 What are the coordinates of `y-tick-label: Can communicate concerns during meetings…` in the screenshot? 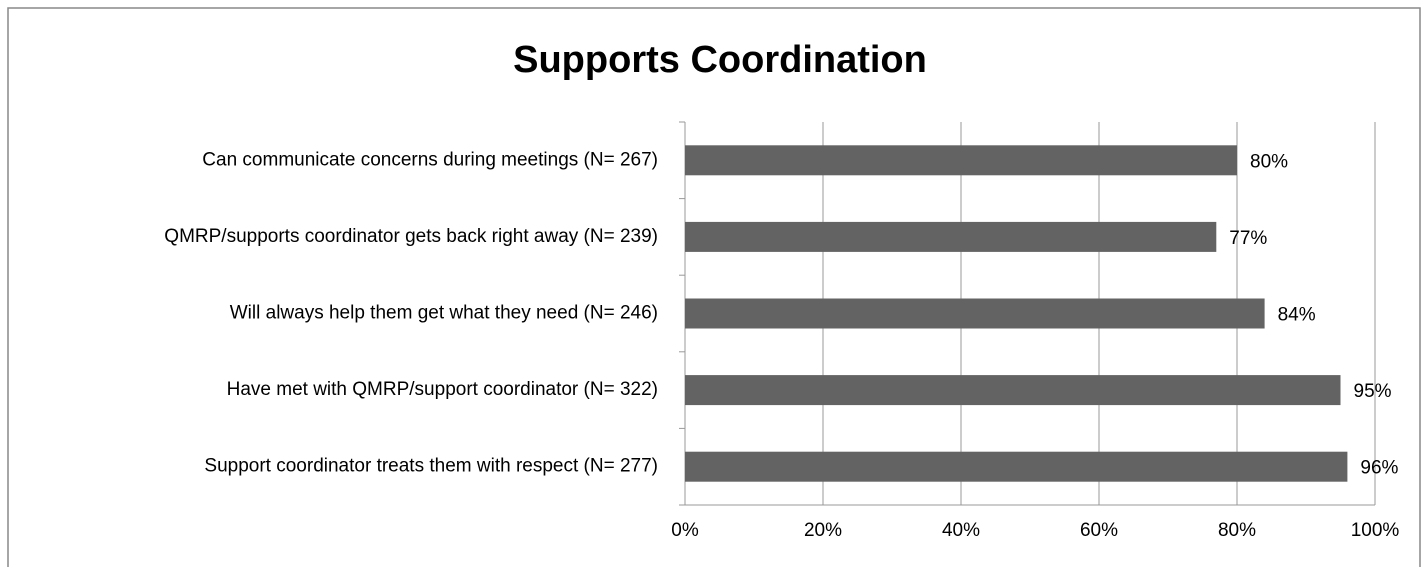 It's located at (430, 159).